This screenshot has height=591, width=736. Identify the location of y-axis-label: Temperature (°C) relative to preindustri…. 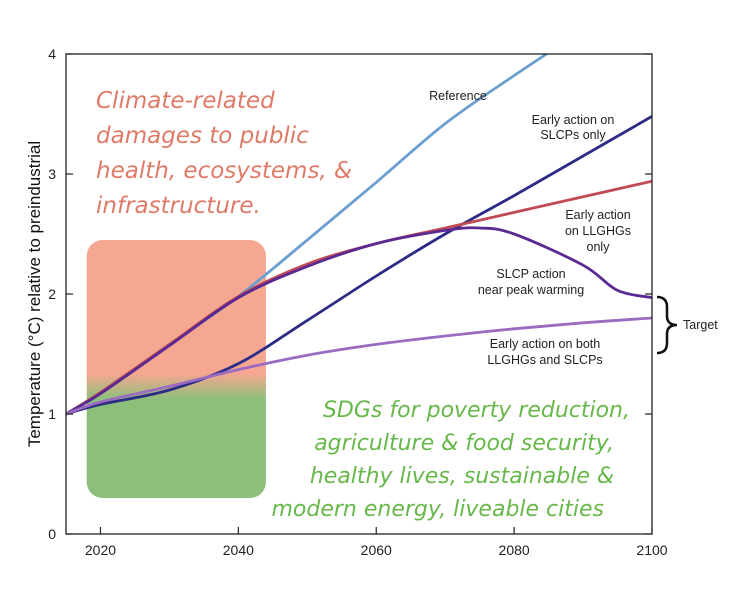
(34, 294).